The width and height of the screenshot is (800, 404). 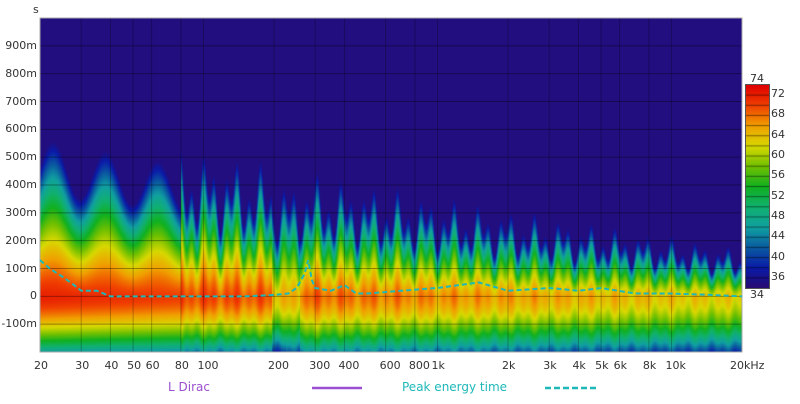 I want to click on colorbar-tick-label: 64, so click(x=778, y=134).